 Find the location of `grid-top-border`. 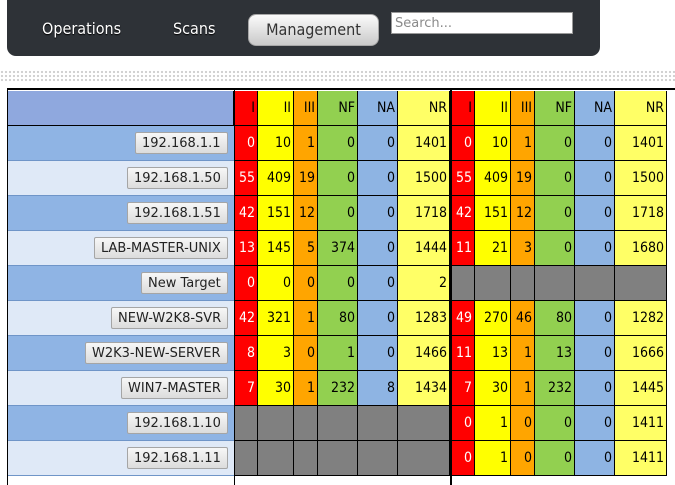

grid-top-border is located at coordinates (341, 89).